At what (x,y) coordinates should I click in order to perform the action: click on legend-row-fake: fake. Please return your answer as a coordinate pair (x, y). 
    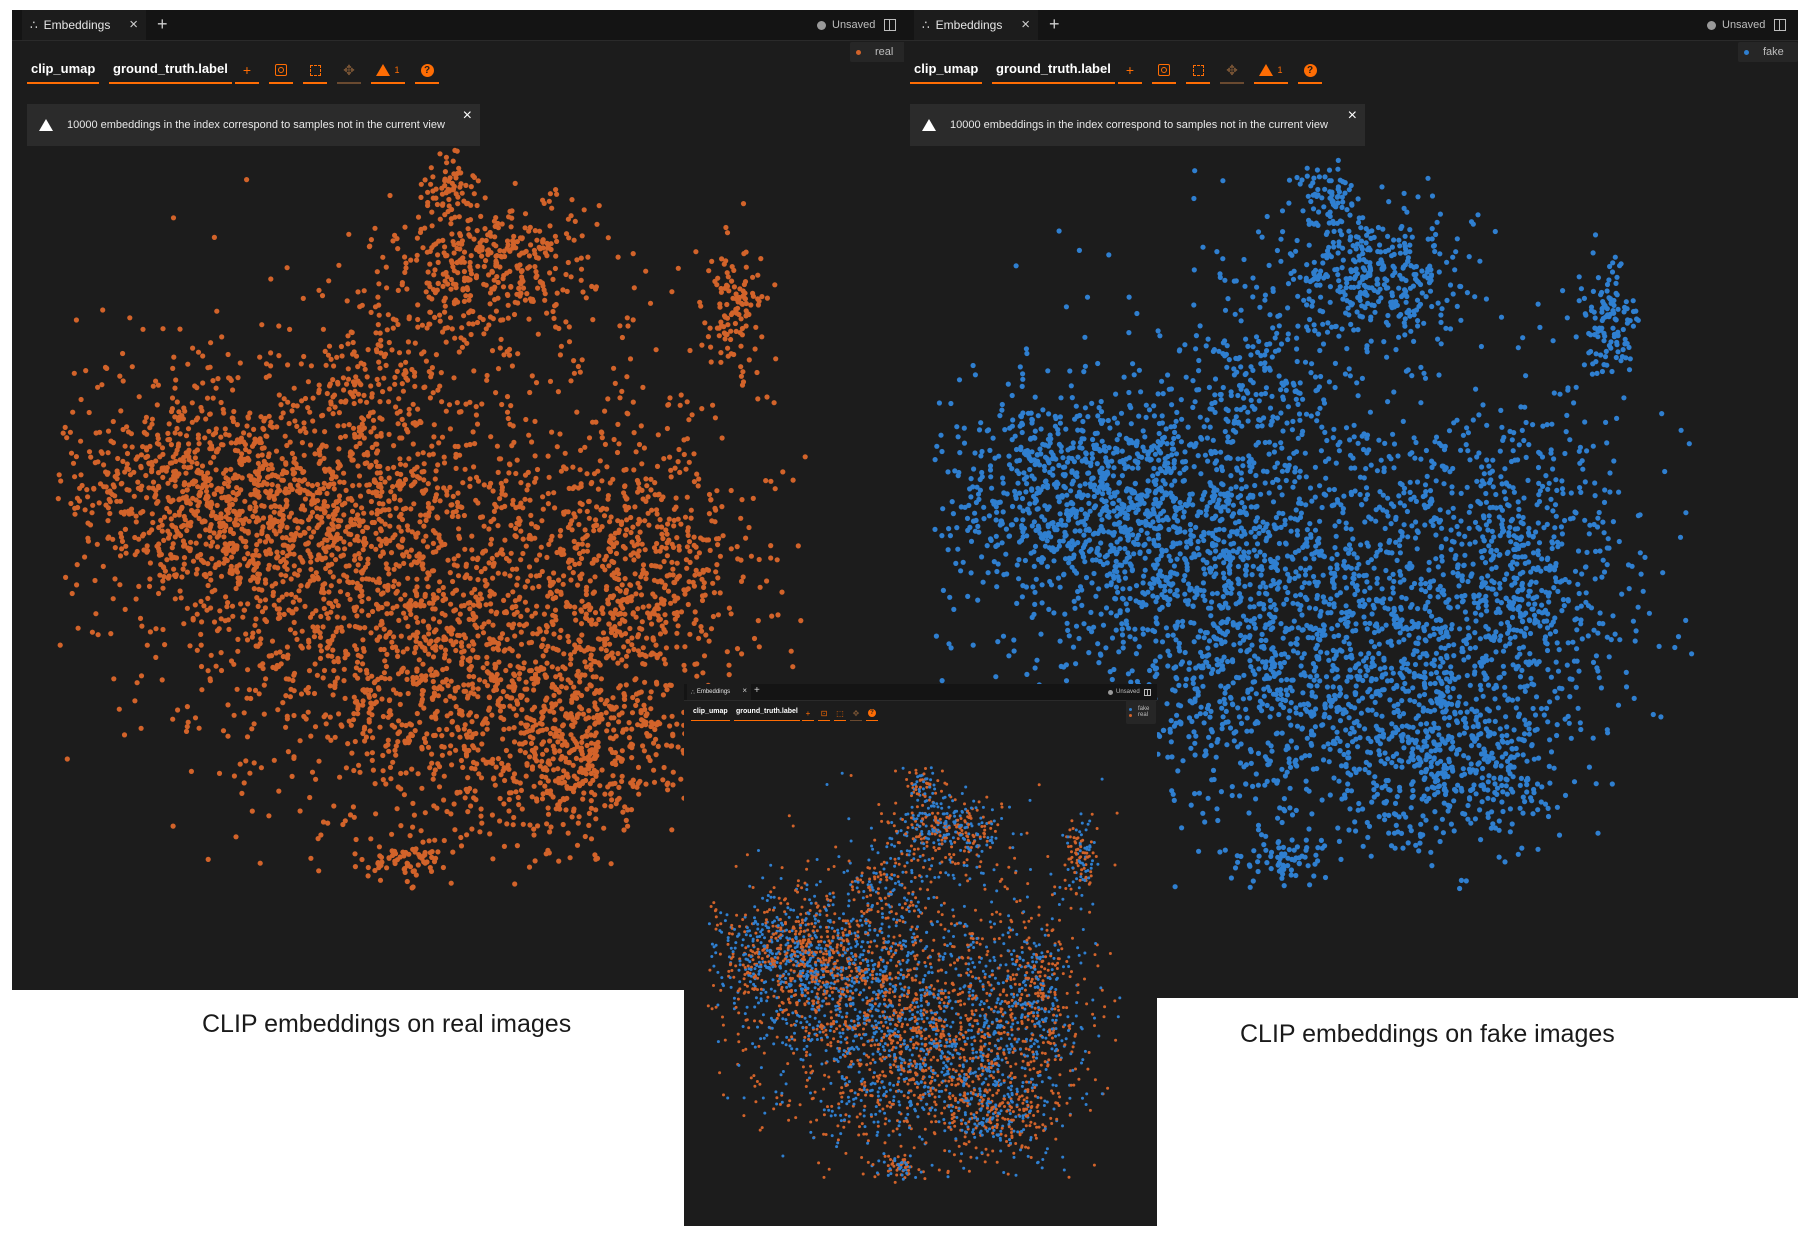
    Looking at the image, I should click on (1139, 709).